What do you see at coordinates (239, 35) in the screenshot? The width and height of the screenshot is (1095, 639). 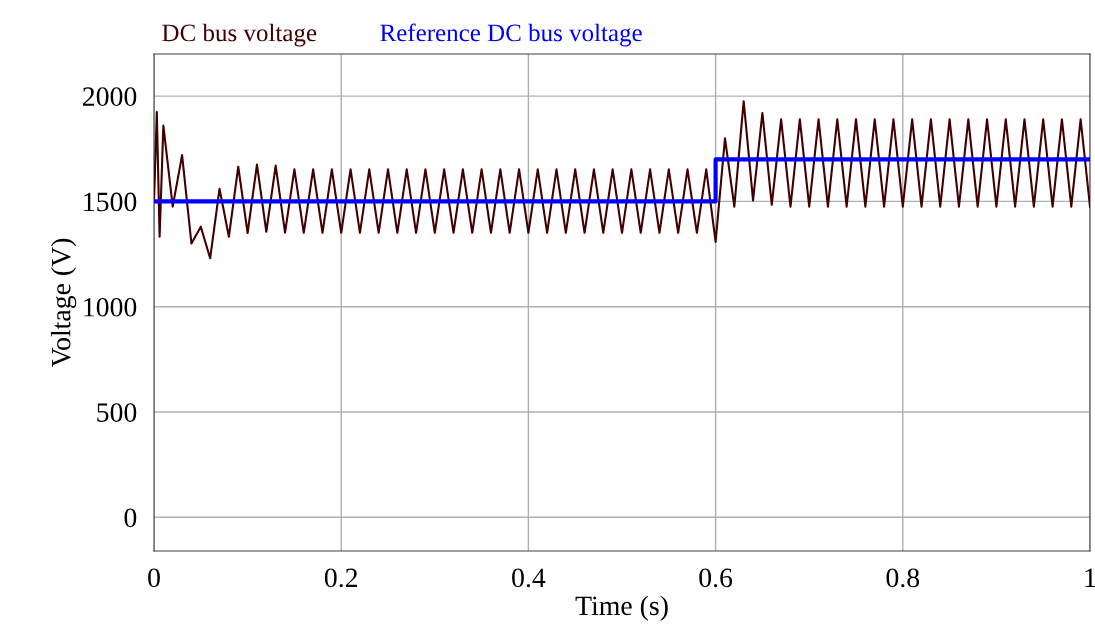 I see `text: DC bus voltage` at bounding box center [239, 35].